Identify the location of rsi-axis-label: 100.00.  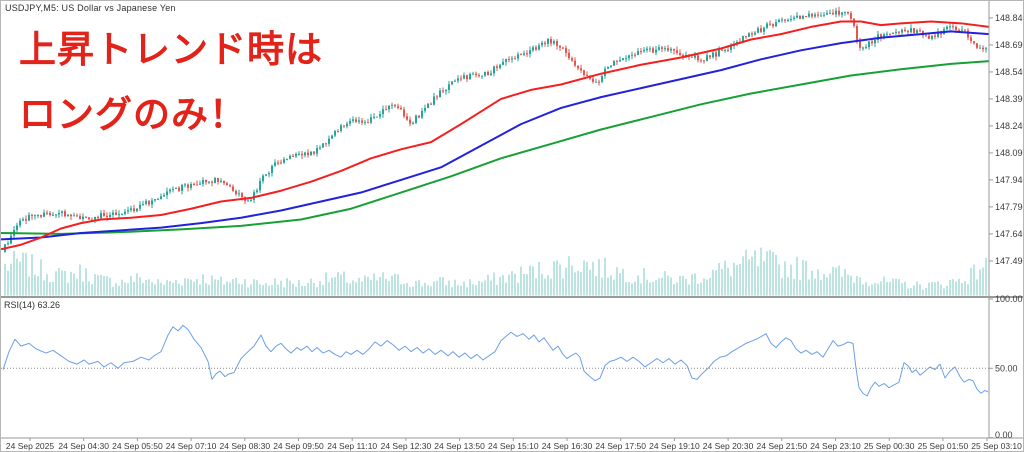
(1009, 299).